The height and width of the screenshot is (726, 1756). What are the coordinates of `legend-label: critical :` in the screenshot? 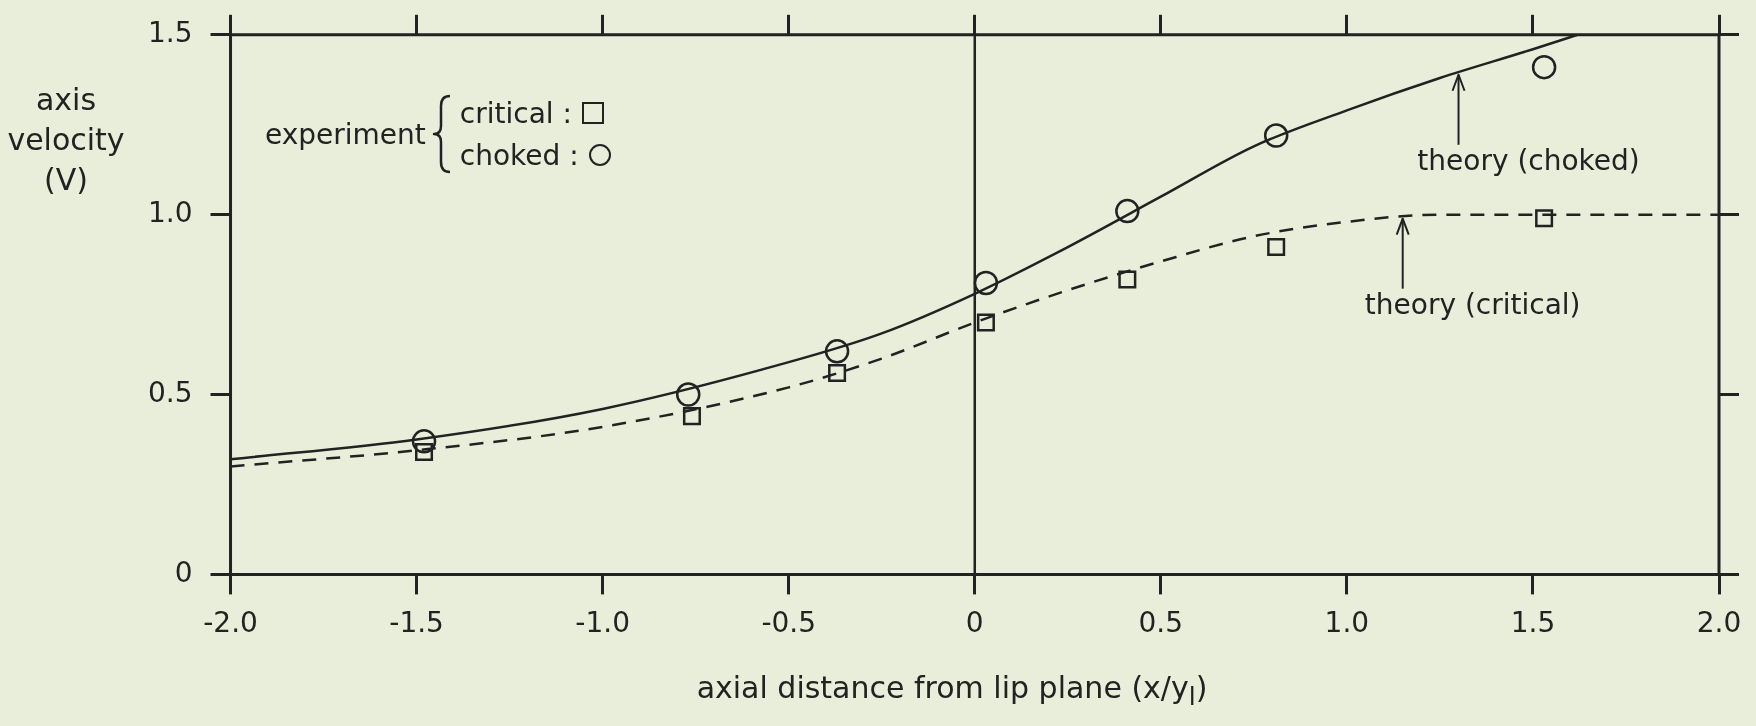 It's located at (515, 113).